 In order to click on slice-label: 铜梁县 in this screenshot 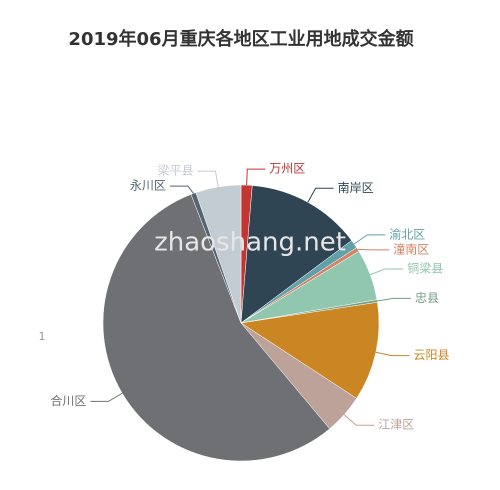, I will do `click(425, 268)`.